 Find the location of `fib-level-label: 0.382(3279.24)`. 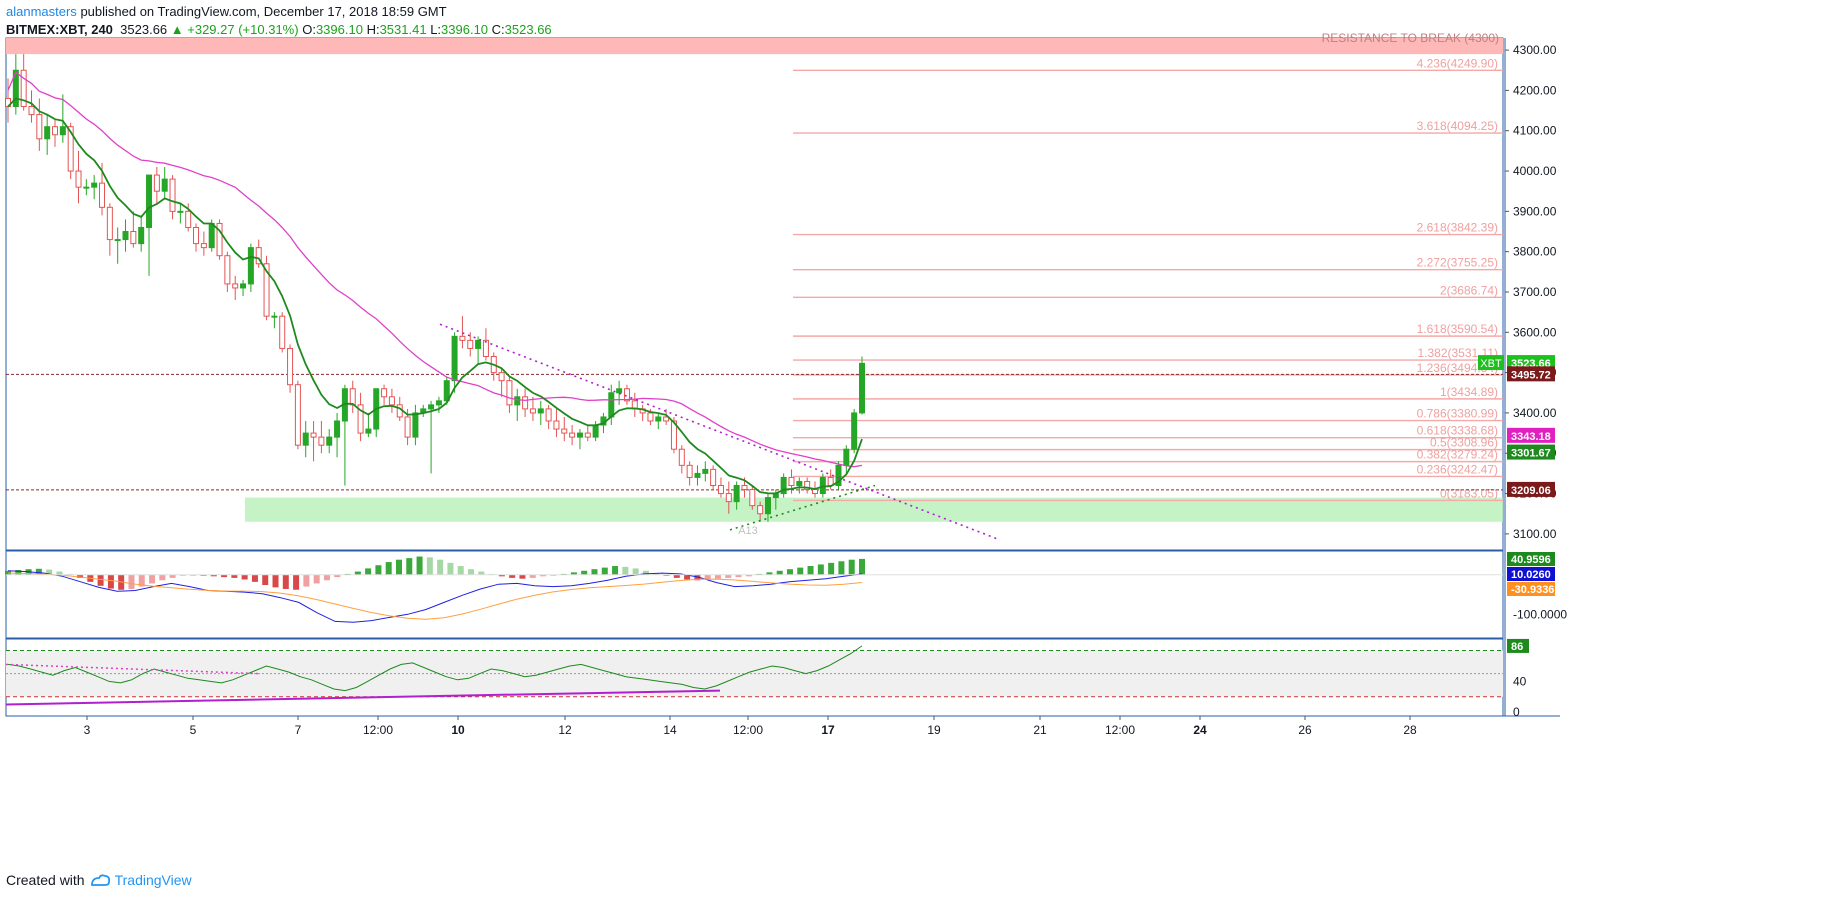

fib-level-label: 0.382(3279.24) is located at coordinates (1457, 455).